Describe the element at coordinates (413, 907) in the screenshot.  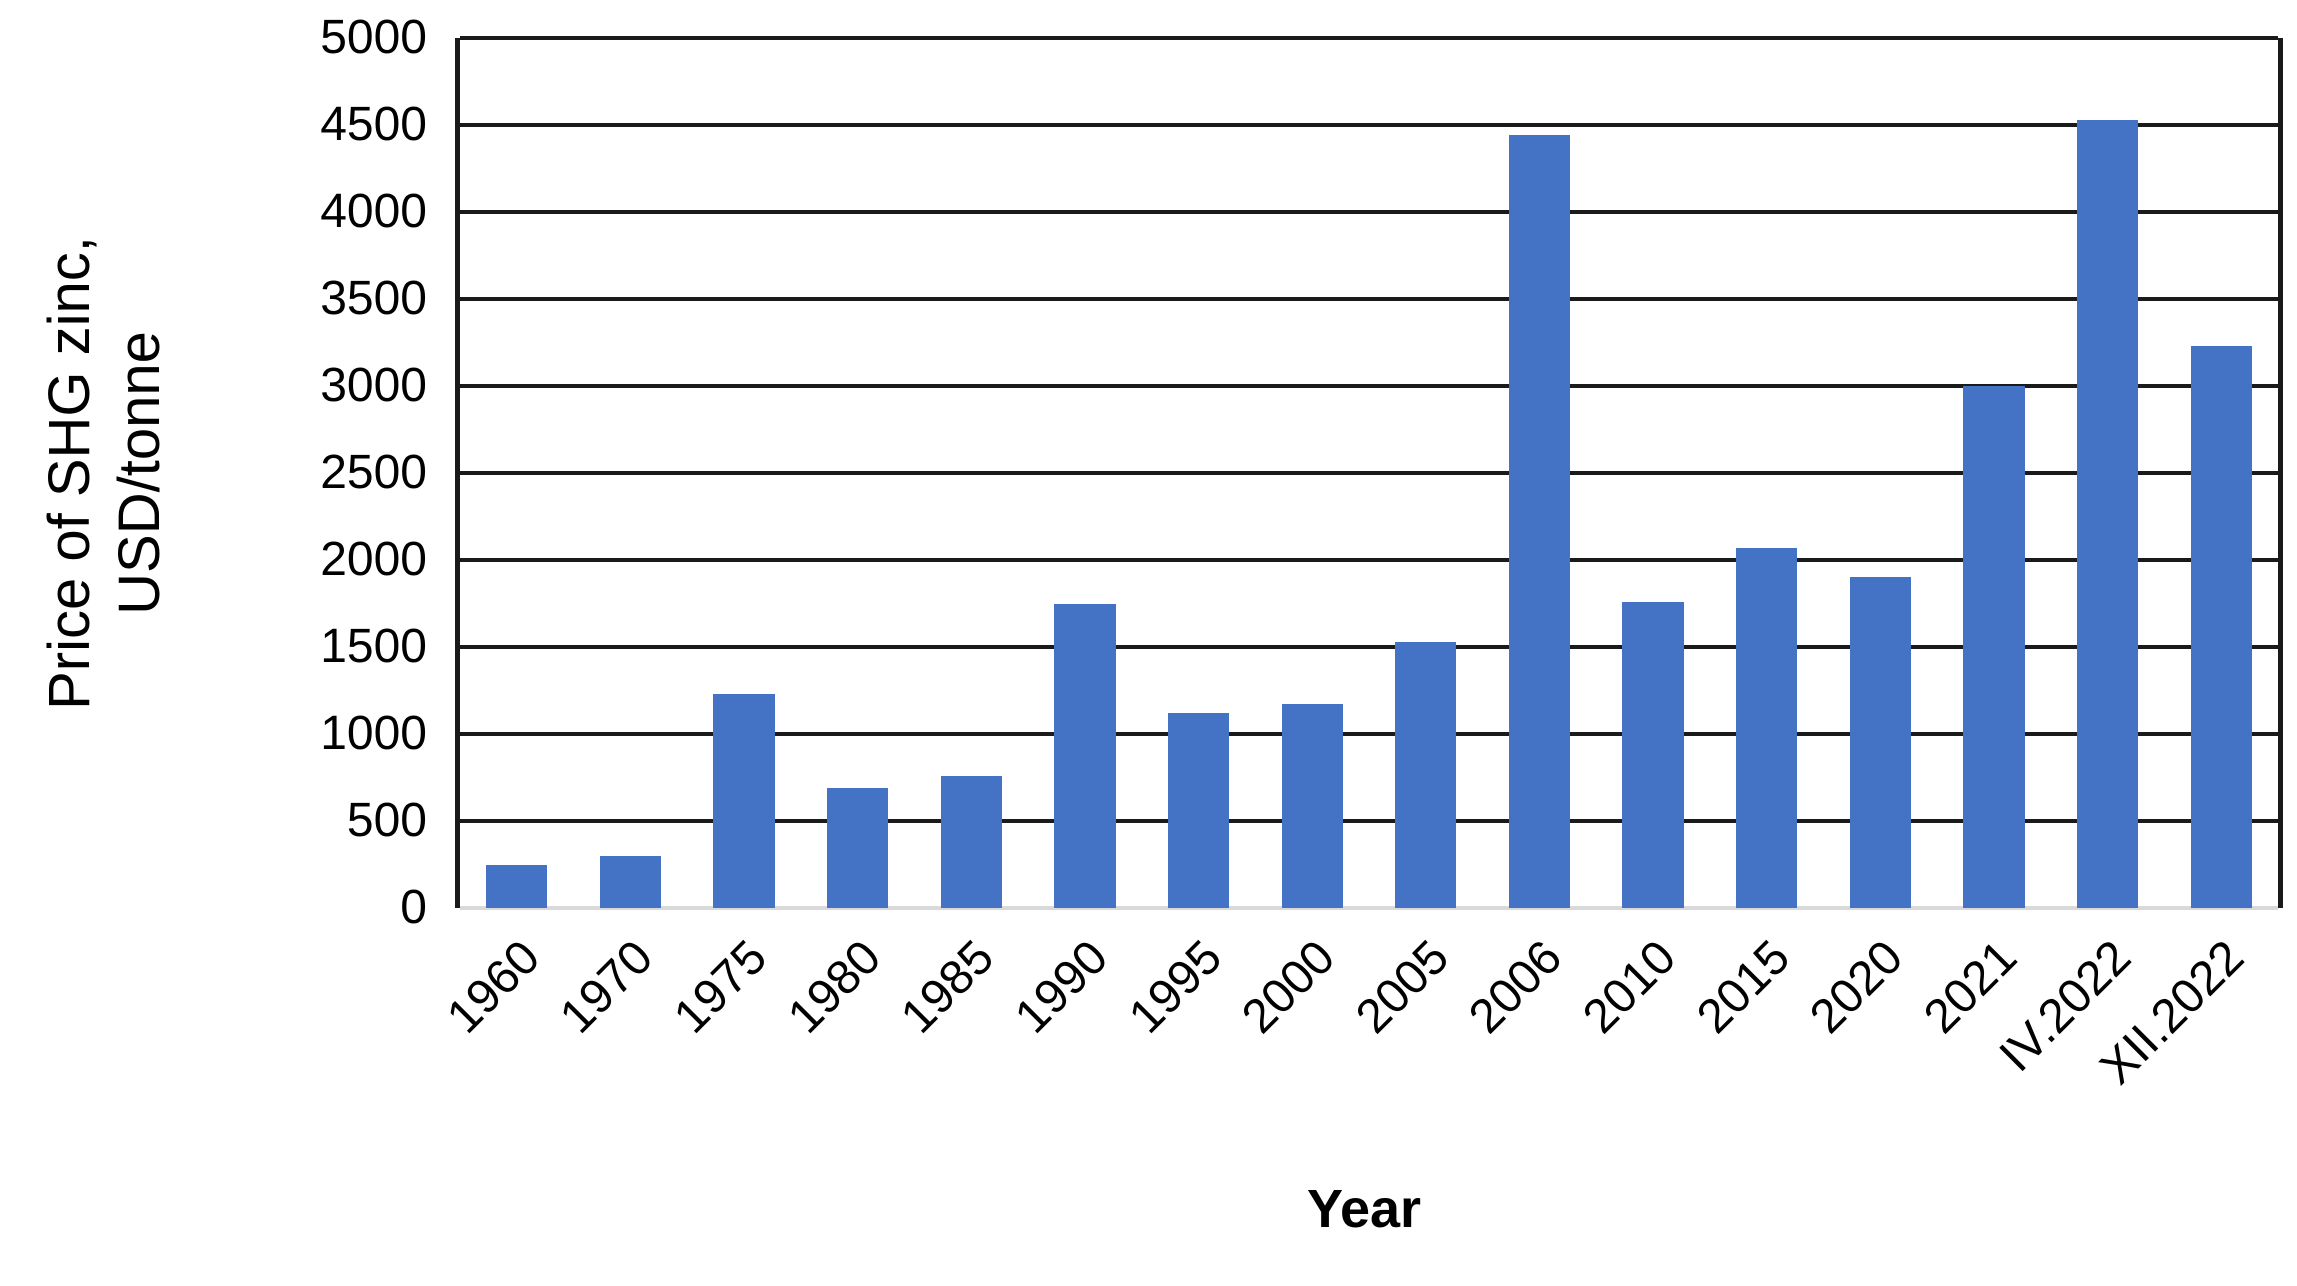
I see `y-tick-label: 0` at that location.